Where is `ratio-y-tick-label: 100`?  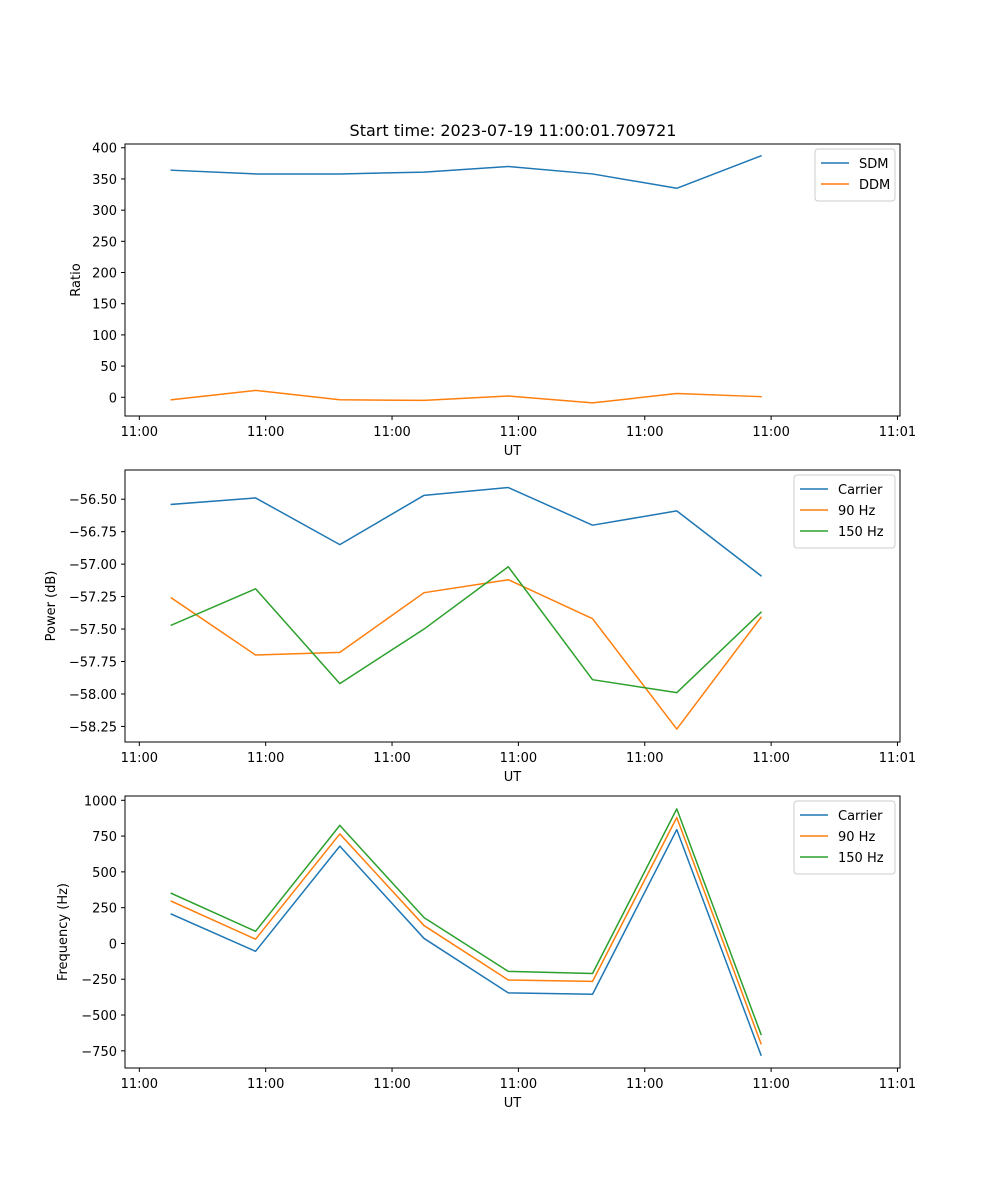 ratio-y-tick-label: 100 is located at coordinates (104, 336).